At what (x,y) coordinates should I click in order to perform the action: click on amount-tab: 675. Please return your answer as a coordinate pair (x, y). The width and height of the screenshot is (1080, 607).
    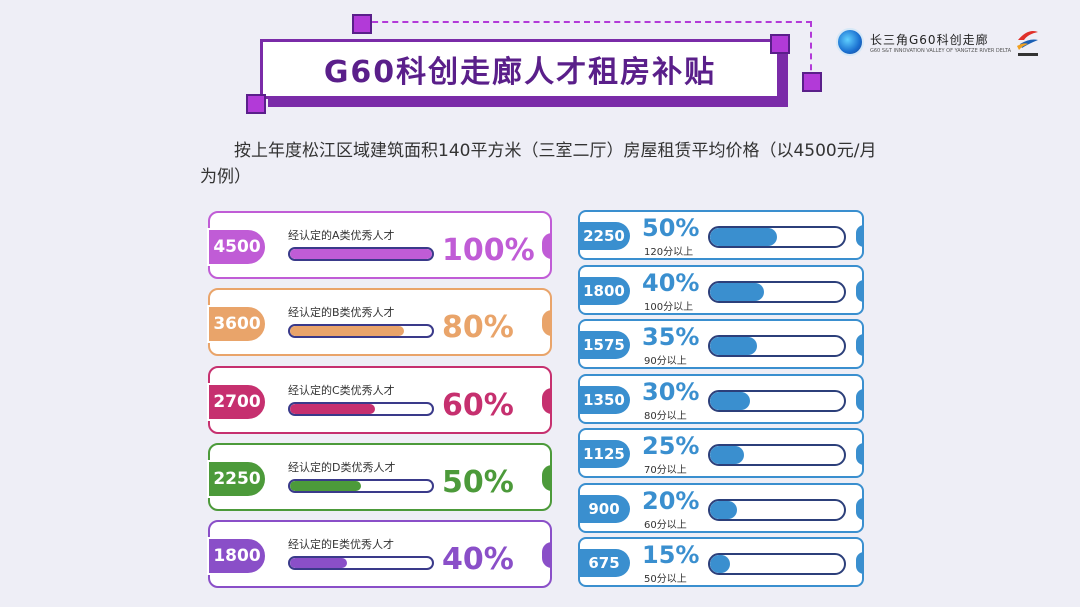
    Looking at the image, I should click on (604, 563).